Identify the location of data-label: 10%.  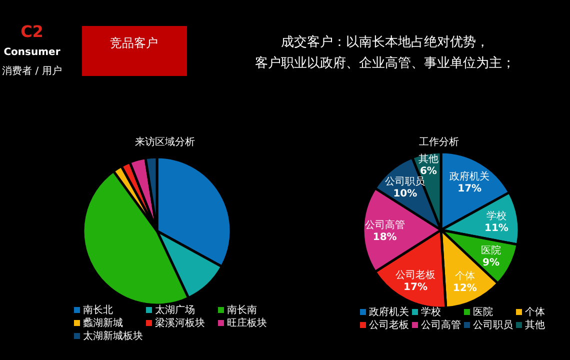
(405, 194).